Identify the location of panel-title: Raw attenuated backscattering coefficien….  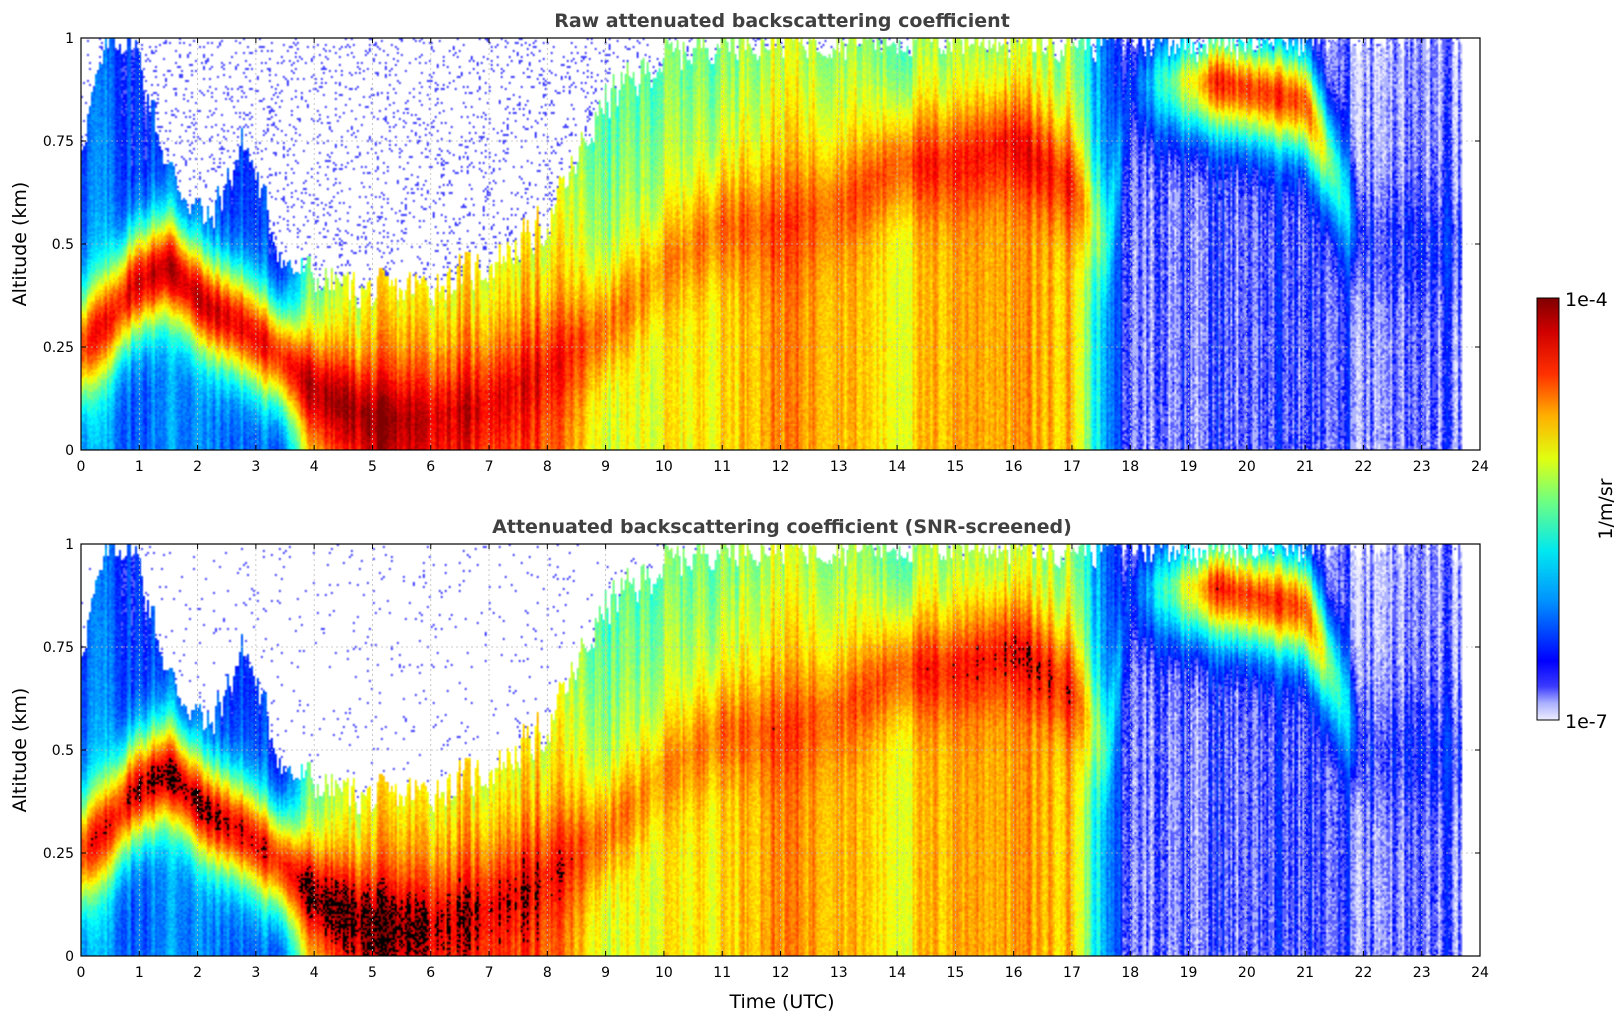
(782, 21).